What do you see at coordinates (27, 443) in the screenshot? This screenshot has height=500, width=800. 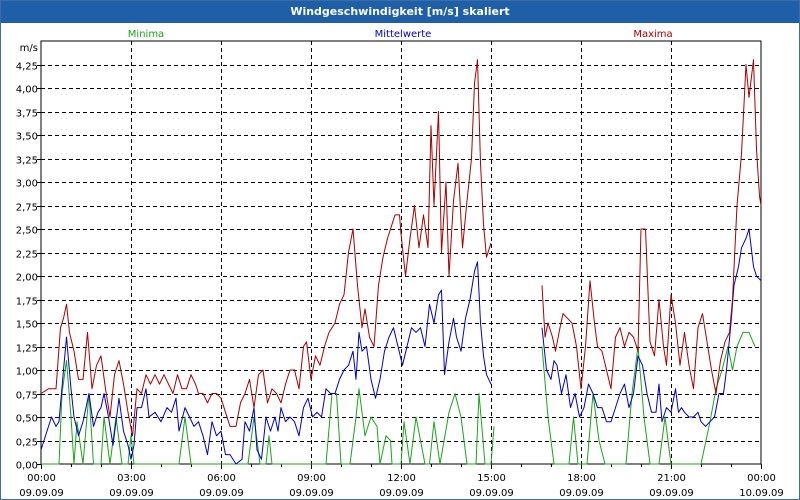 I see `y-tick-label: 0,25` at bounding box center [27, 443].